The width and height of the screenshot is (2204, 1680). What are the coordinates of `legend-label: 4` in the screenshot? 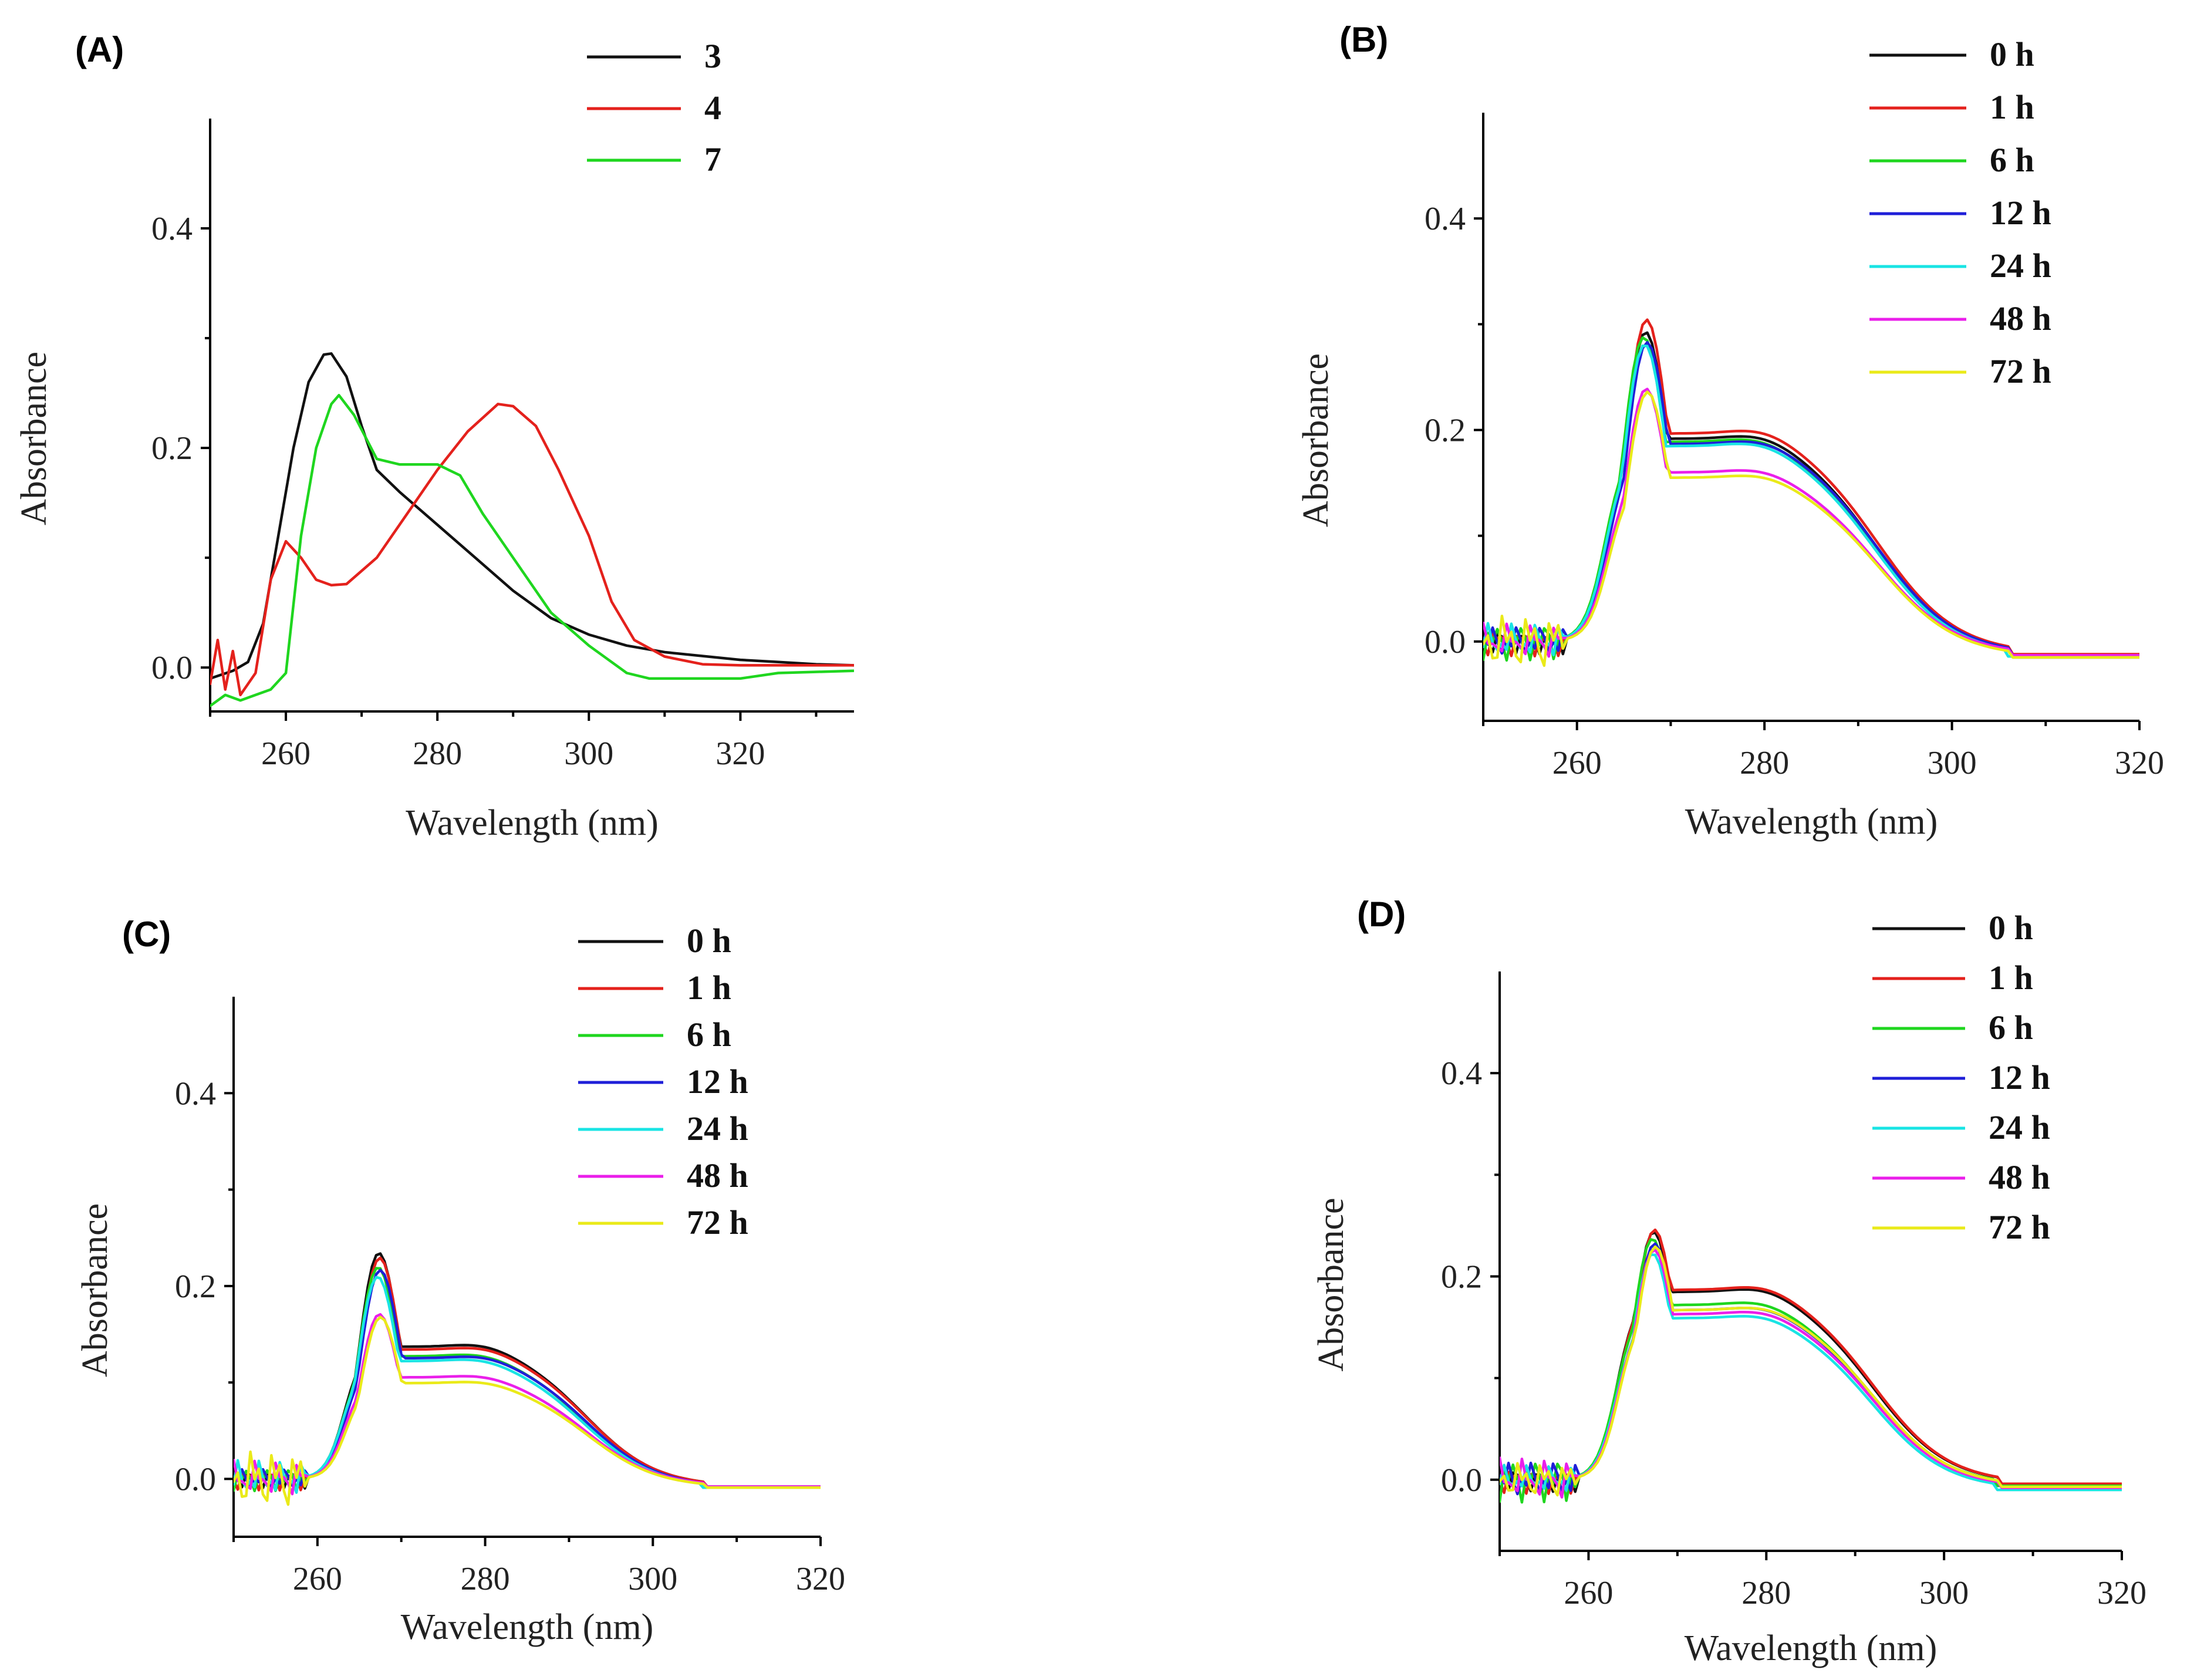 It's located at (712, 108).